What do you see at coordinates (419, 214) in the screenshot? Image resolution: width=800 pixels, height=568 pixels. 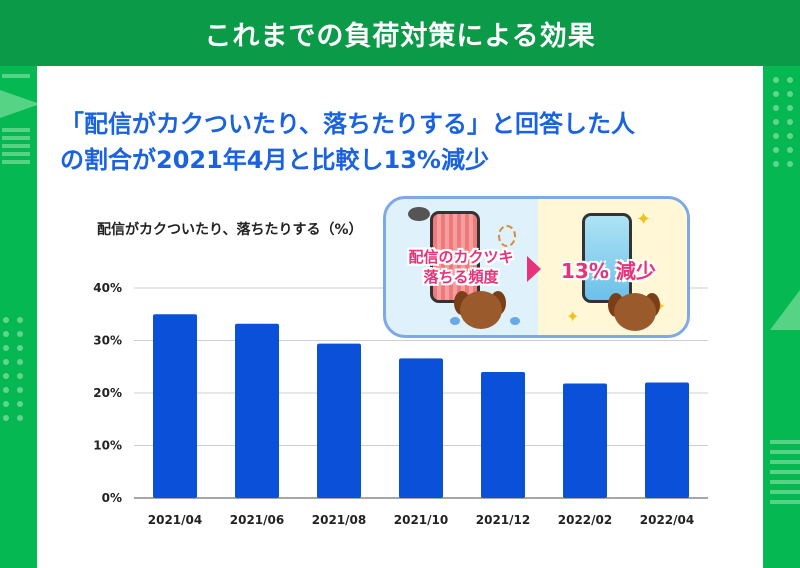 I see `smoke-icon` at bounding box center [419, 214].